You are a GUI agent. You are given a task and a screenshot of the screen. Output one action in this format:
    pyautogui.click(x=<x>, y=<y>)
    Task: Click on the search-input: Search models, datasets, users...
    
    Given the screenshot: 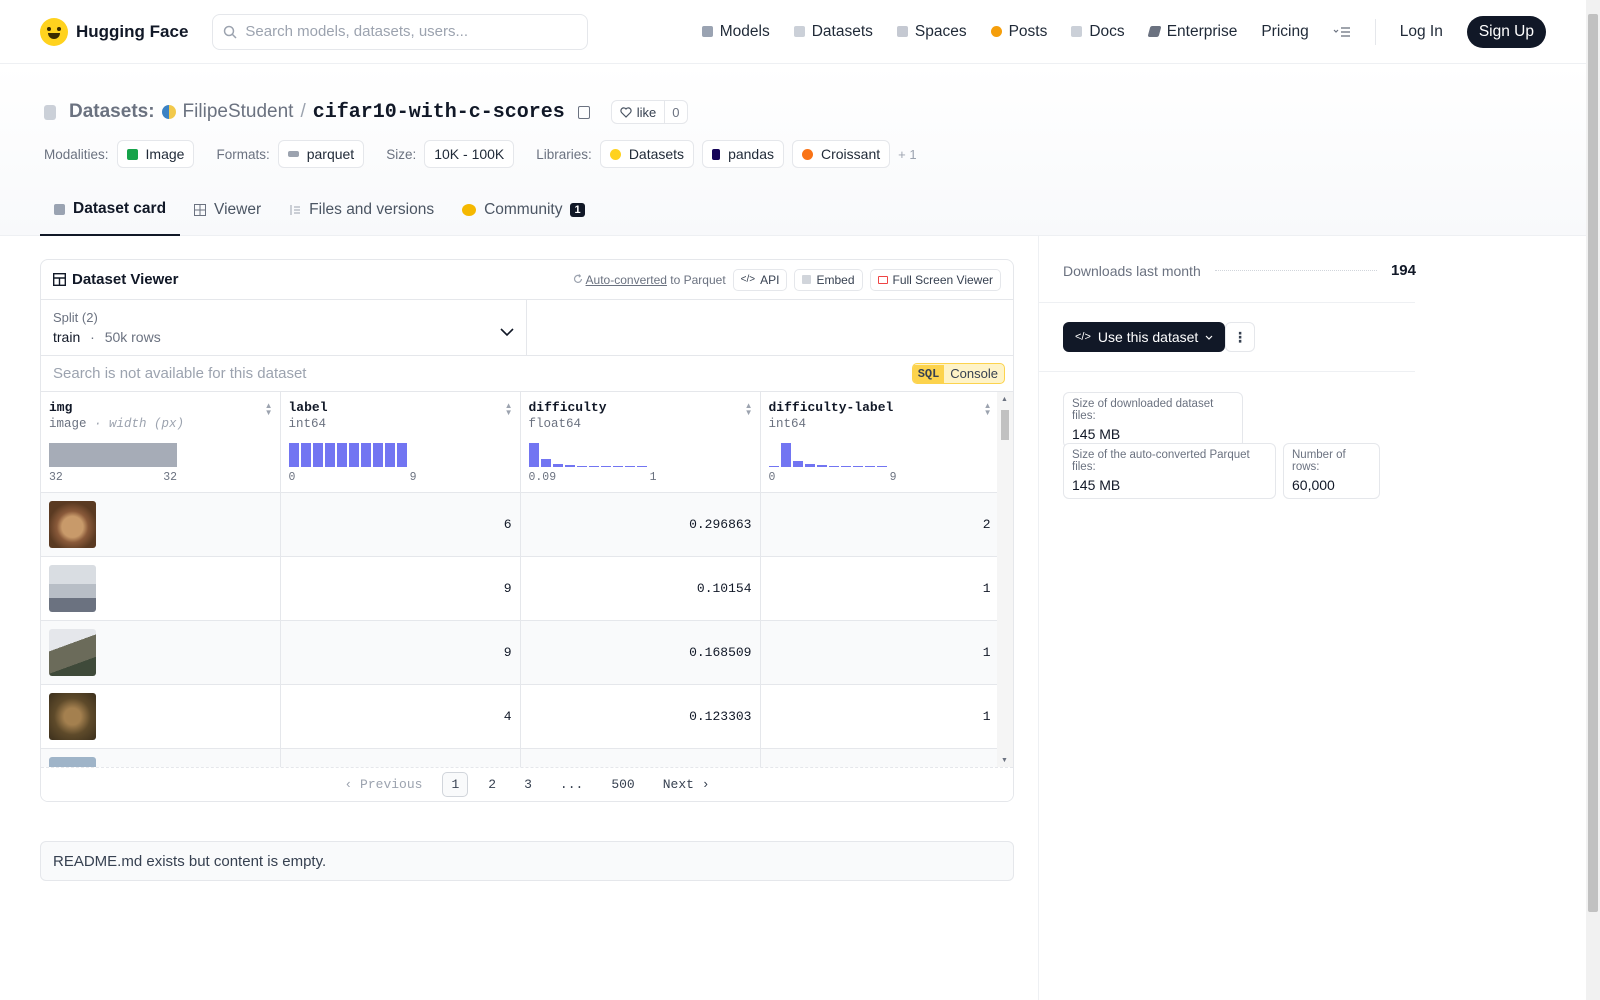 What is the action you would take?
    pyautogui.click(x=400, y=31)
    